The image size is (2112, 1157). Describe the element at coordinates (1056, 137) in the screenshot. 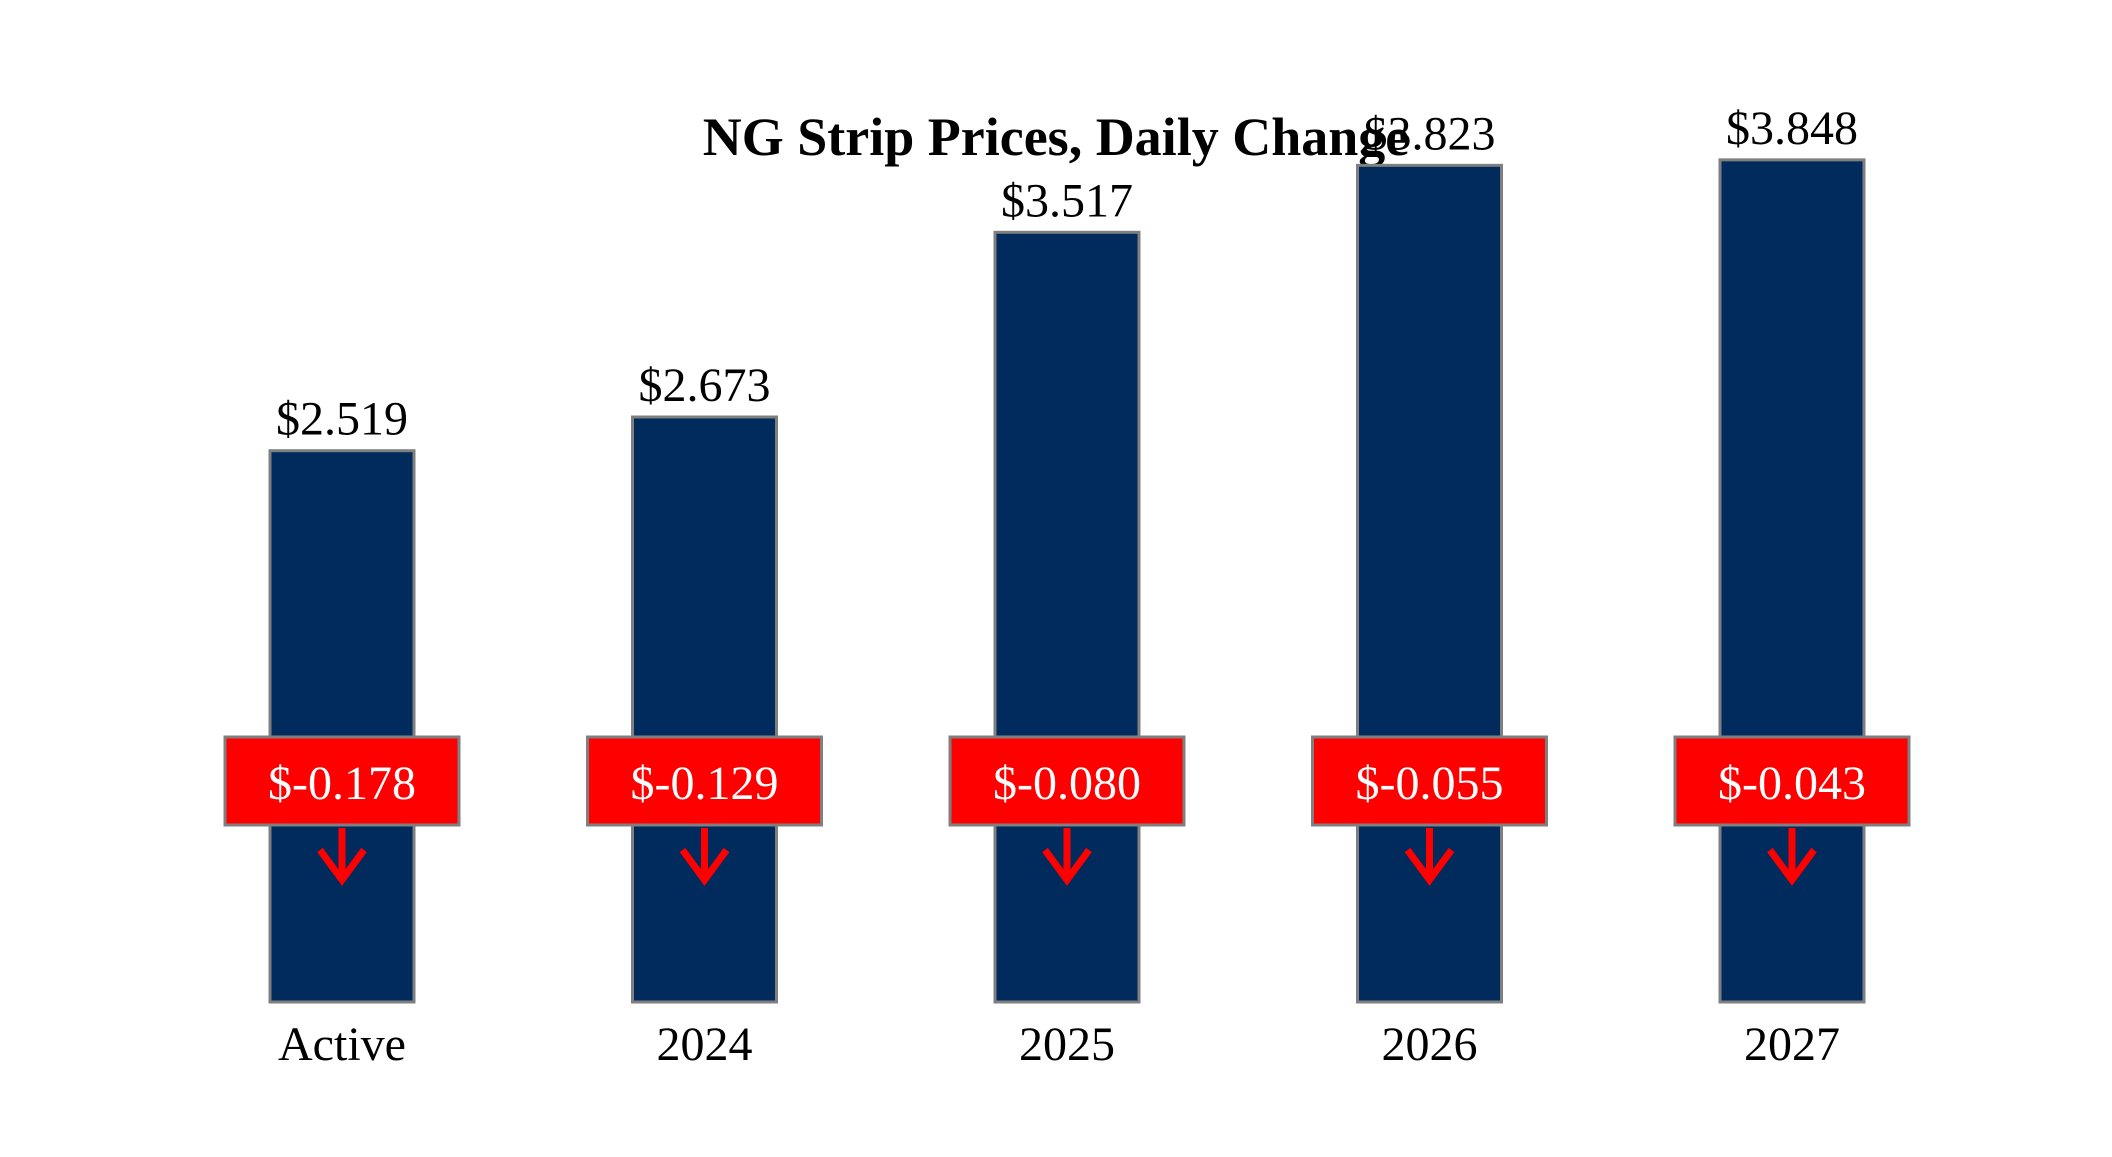

I see `chart-title: NG Strip Prices, Daily Change` at that location.